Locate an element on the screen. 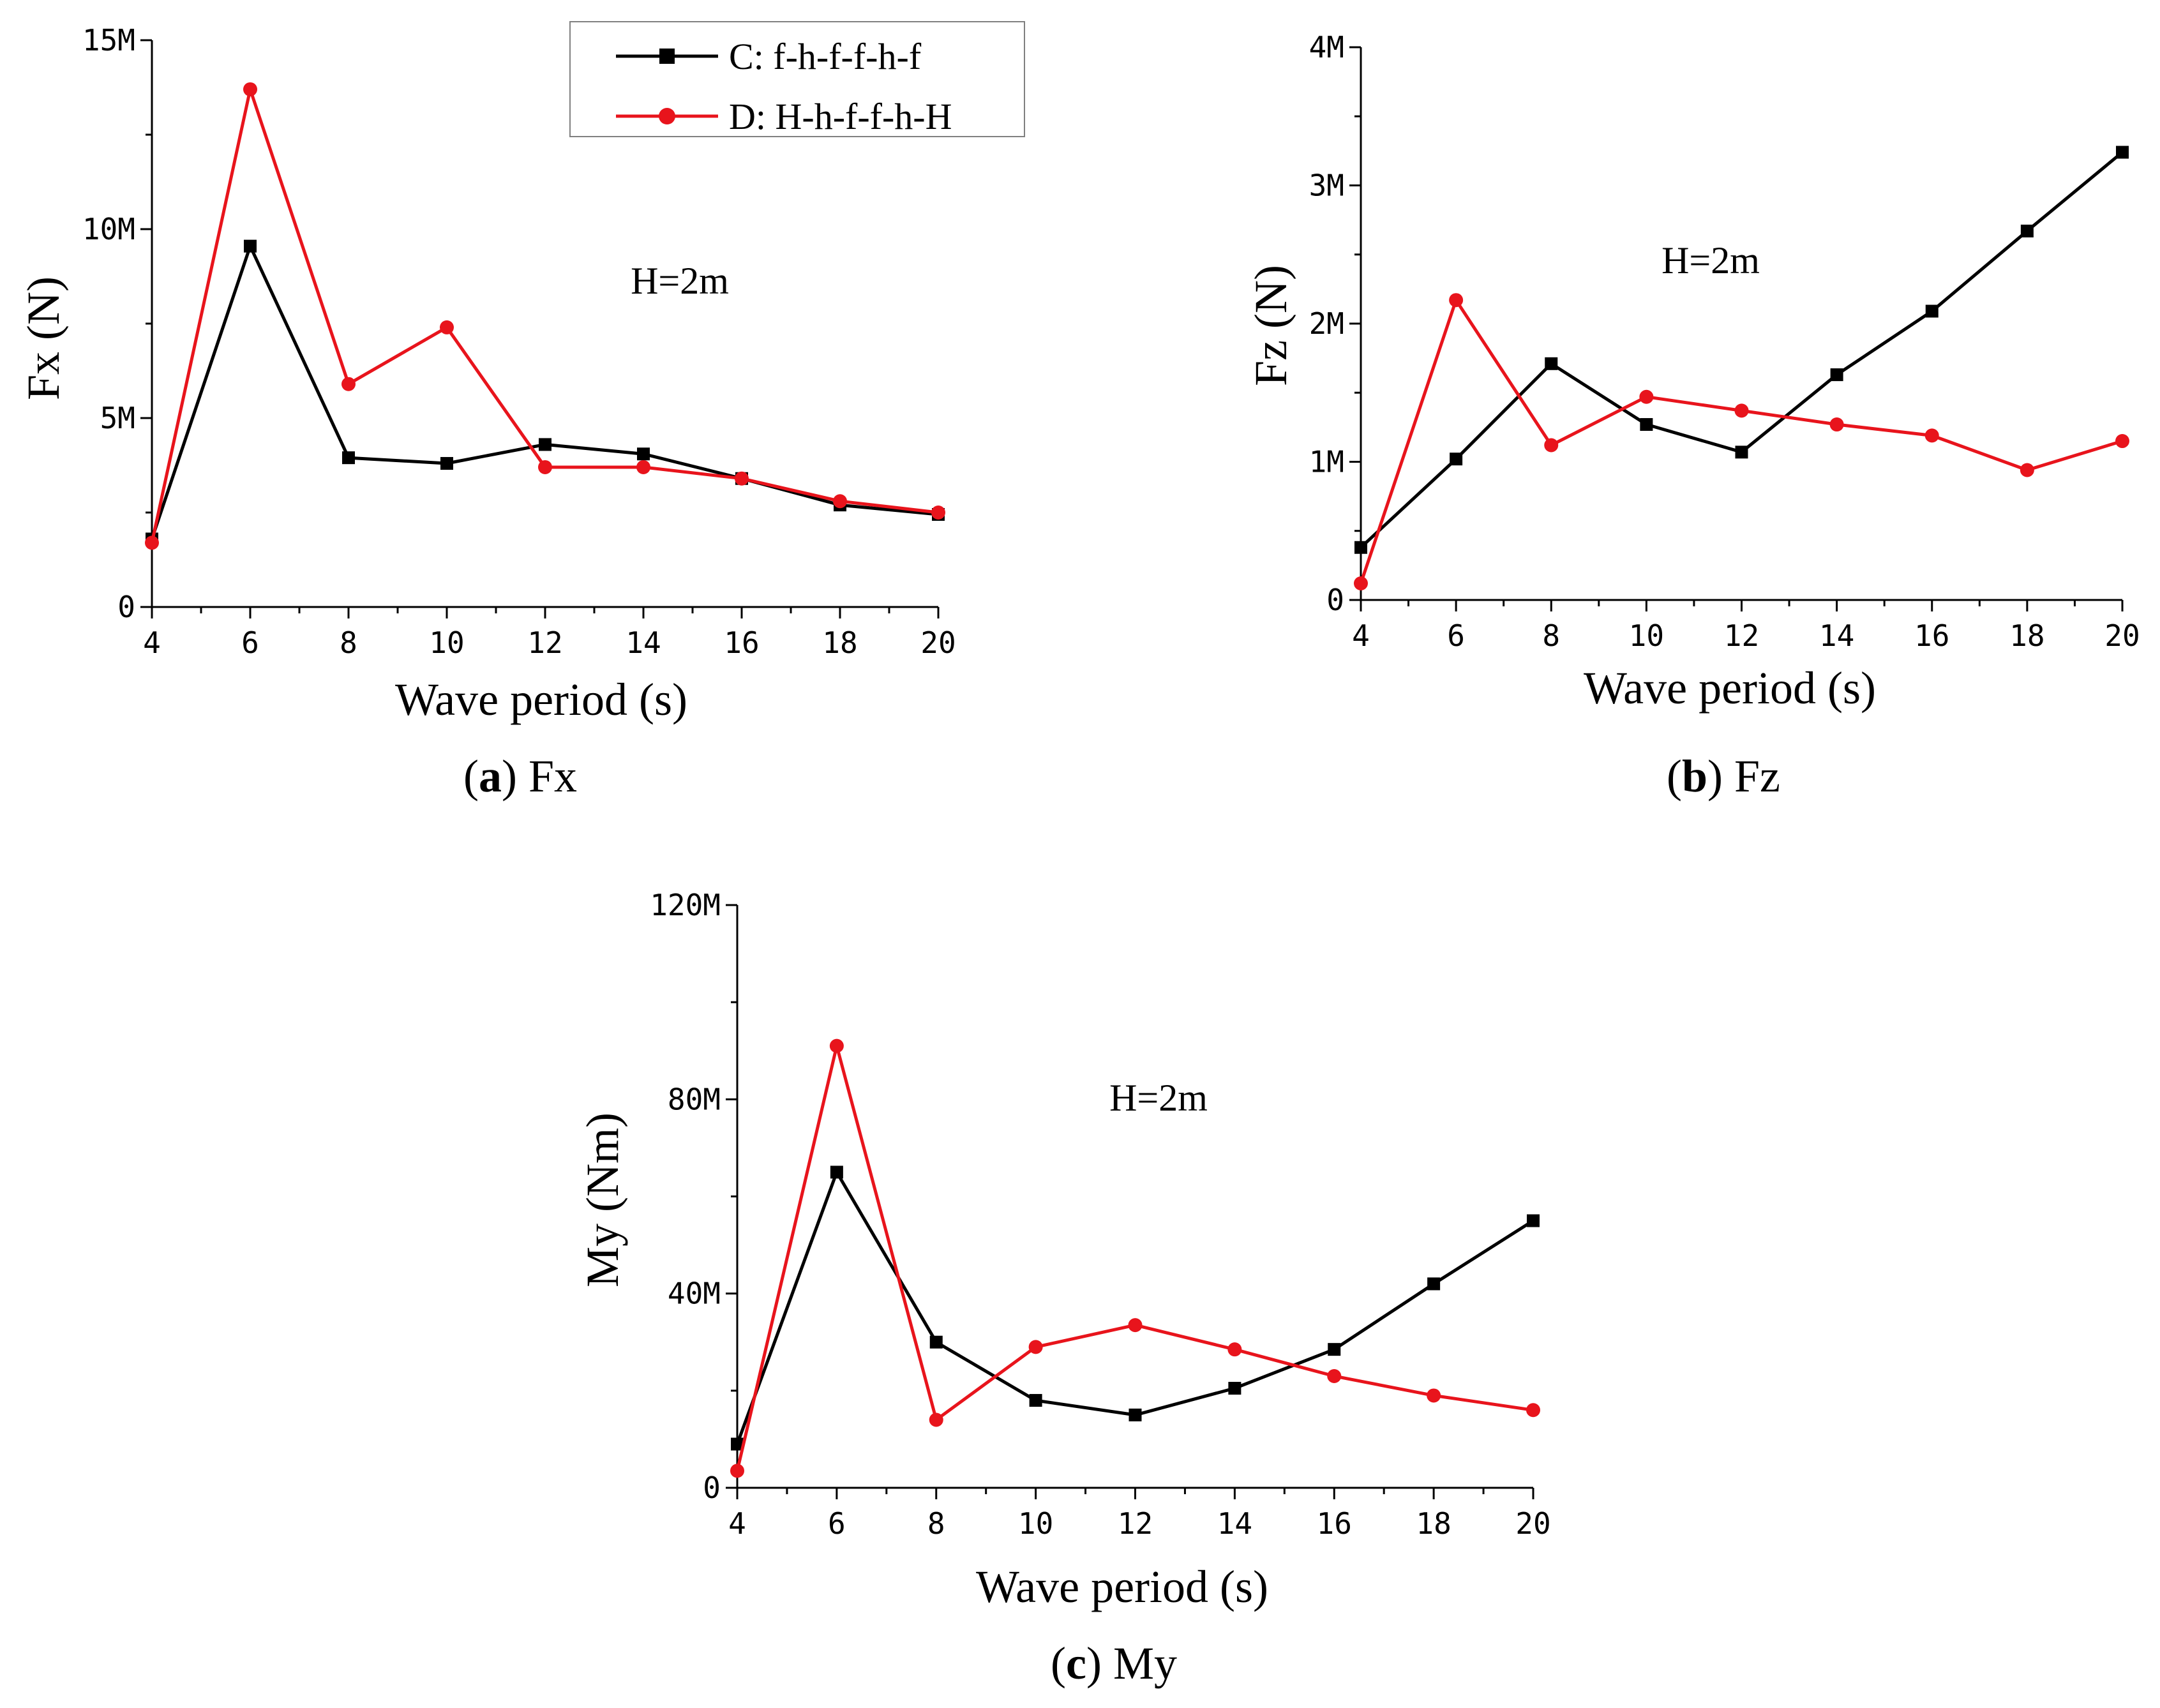 The width and height of the screenshot is (2160, 1708). panel-c-caption: (c) My is located at coordinates (1114, 1663).